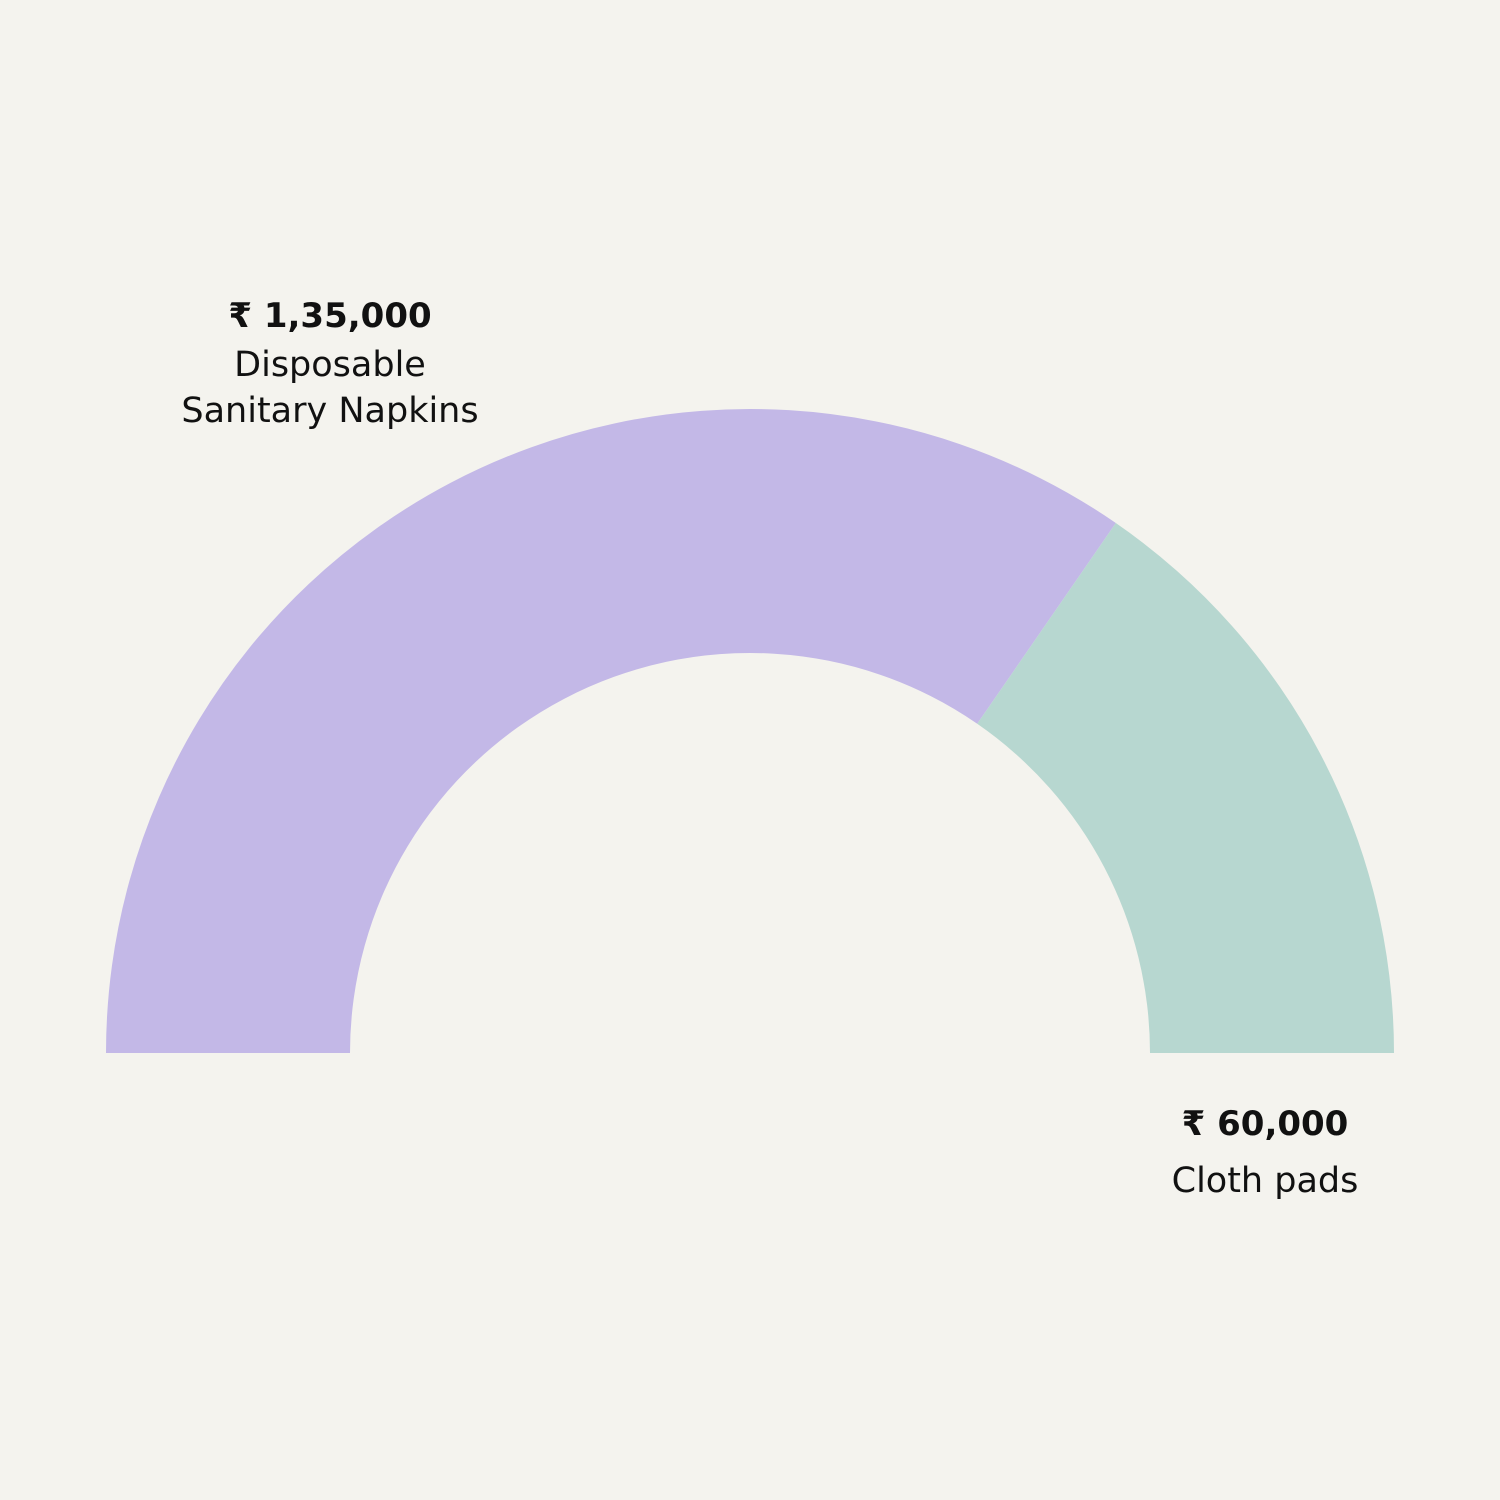  Describe the element at coordinates (1185, 788) in the screenshot. I see `slice-cloth-pads` at that location.